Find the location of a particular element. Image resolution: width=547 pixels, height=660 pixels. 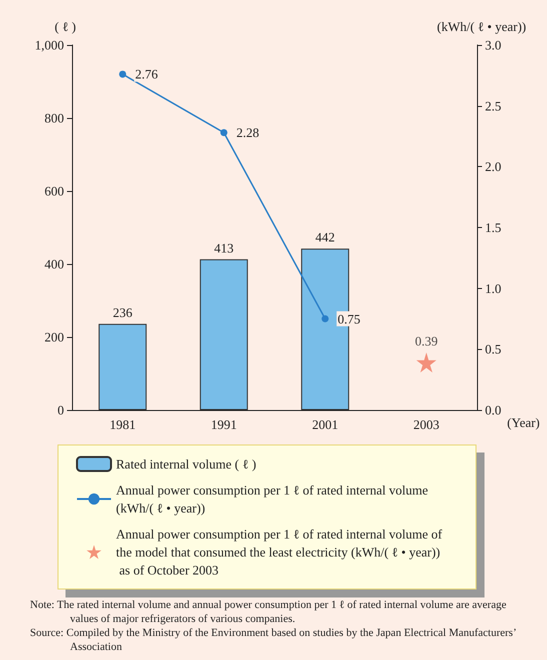

data-label: 2.28 is located at coordinates (248, 132).